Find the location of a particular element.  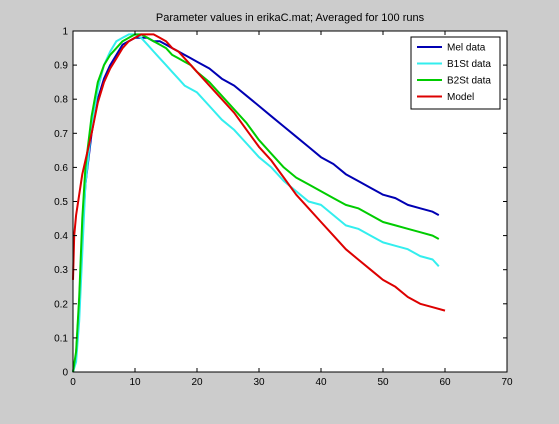

y-tick-label: 0.2 is located at coordinates (61, 304).